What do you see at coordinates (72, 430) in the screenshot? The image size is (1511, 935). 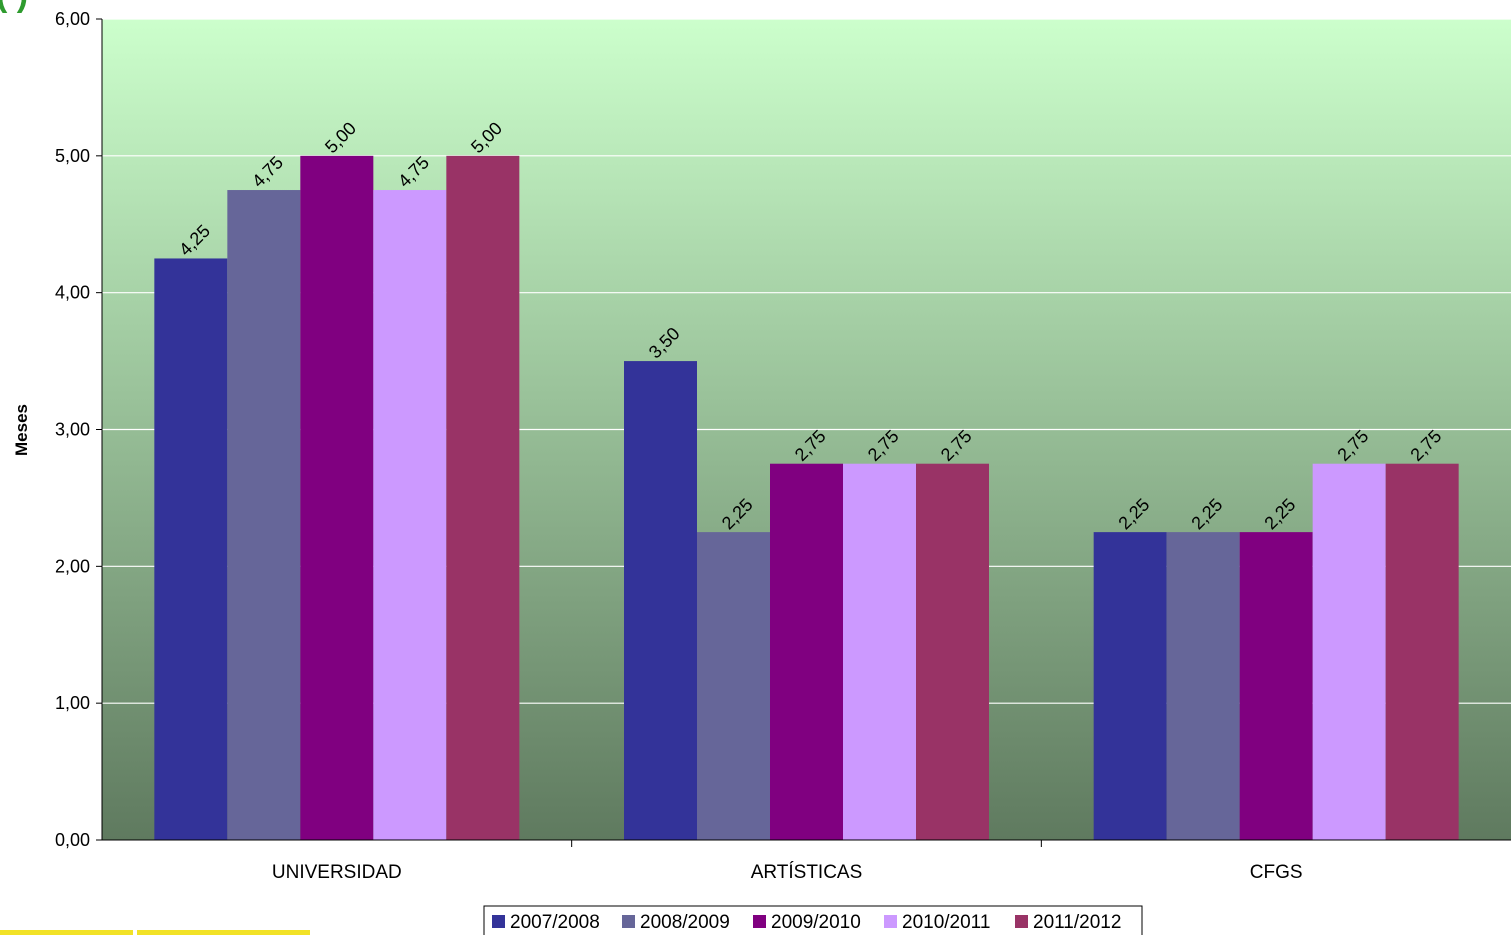 I see `y-tick-label: 3,00` at bounding box center [72, 430].